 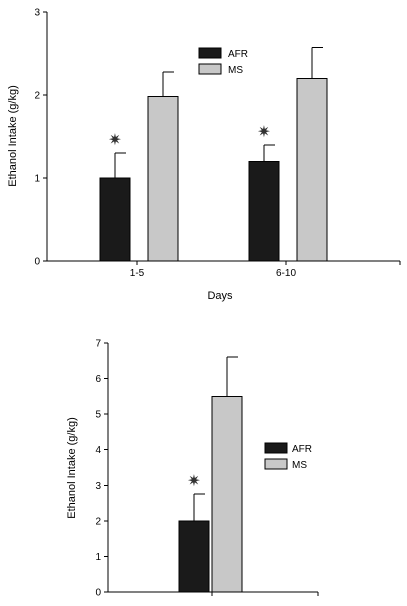 I want to click on y-tick-label: 6, so click(x=98, y=379).